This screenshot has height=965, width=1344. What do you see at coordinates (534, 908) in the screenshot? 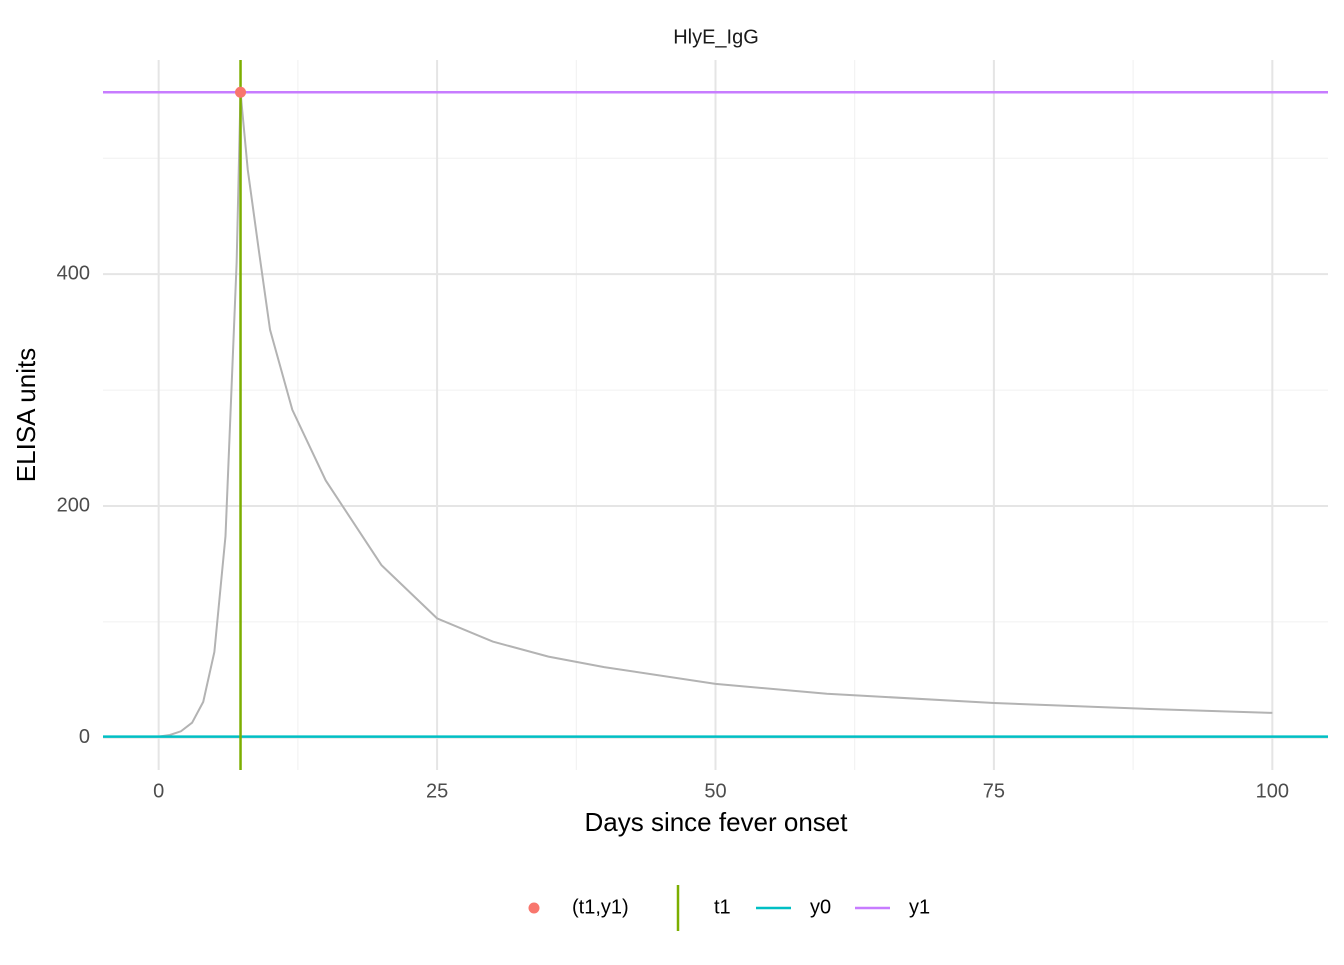
I see `legend-key` at bounding box center [534, 908].